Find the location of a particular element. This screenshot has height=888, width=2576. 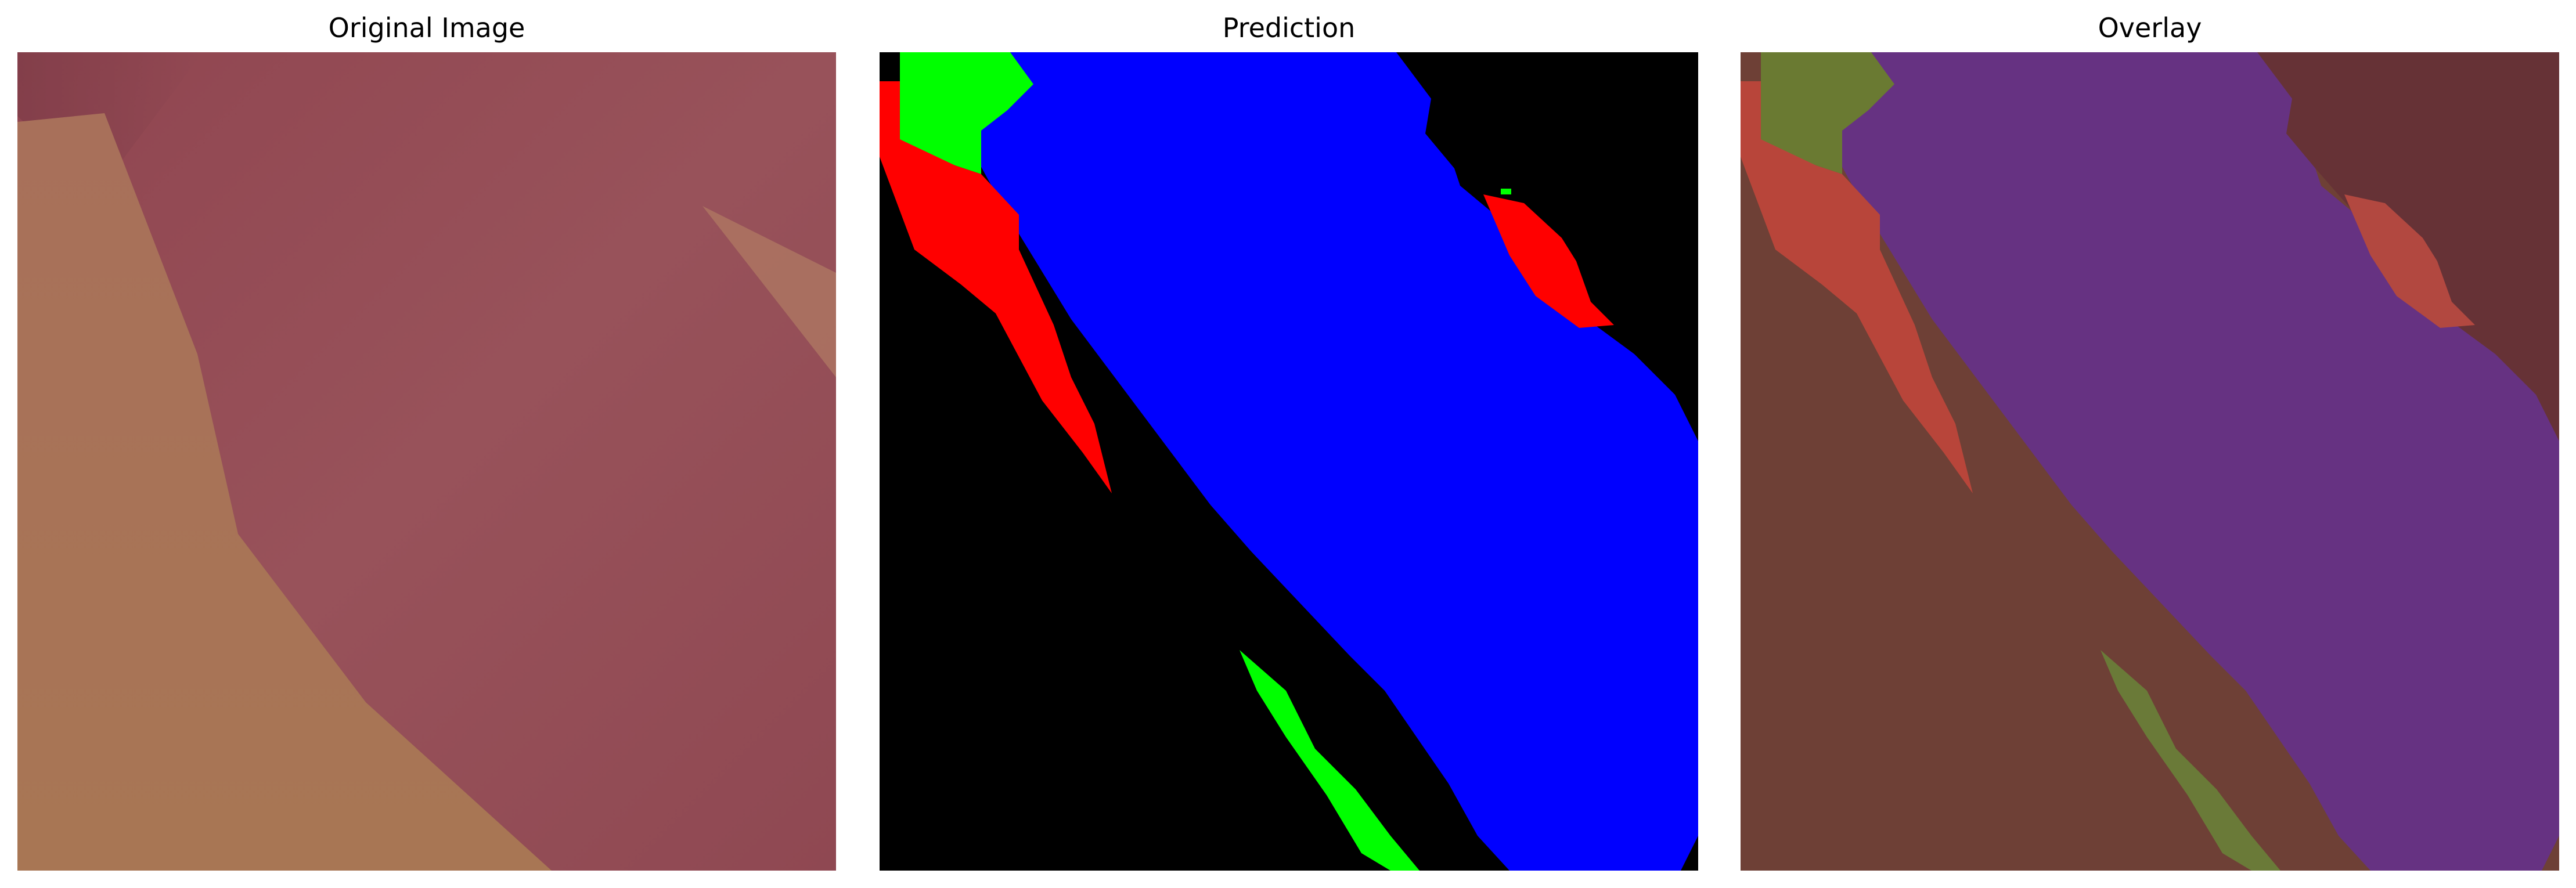

prediction-title: Prediction is located at coordinates (1289, 28).